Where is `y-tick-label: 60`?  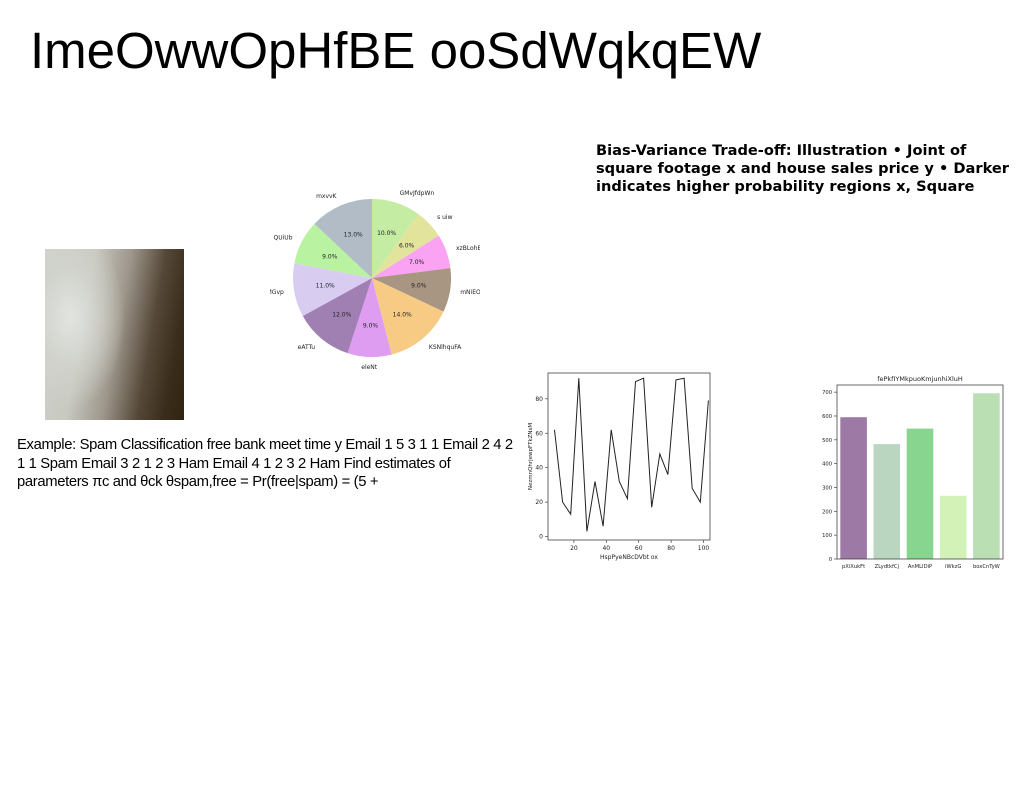 y-tick-label: 60 is located at coordinates (539, 433).